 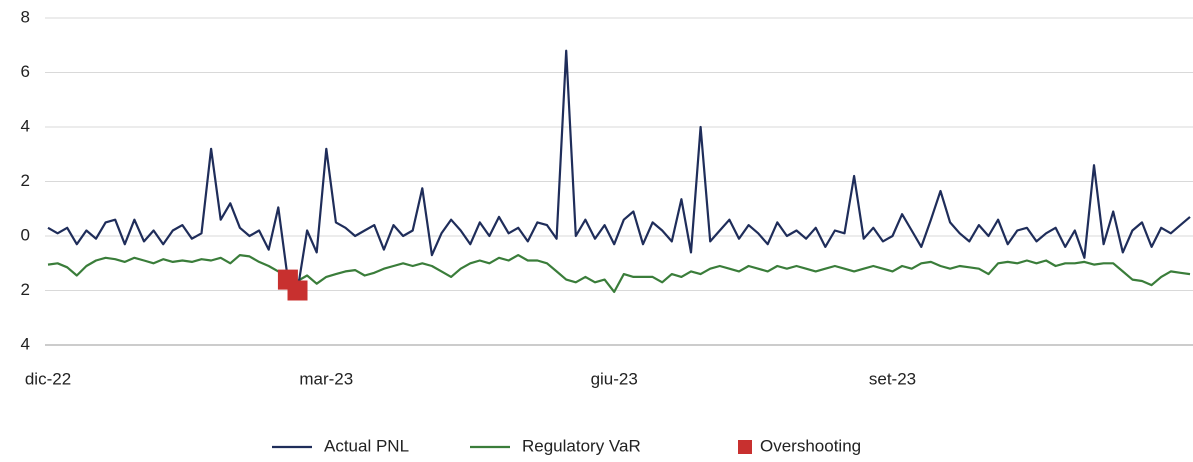 I want to click on overshoot-marker, so click(x=297, y=290).